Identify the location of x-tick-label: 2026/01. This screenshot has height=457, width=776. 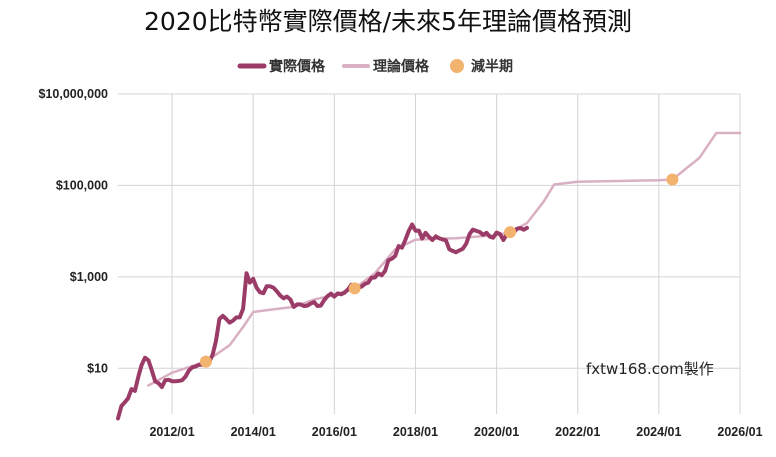
(739, 432).